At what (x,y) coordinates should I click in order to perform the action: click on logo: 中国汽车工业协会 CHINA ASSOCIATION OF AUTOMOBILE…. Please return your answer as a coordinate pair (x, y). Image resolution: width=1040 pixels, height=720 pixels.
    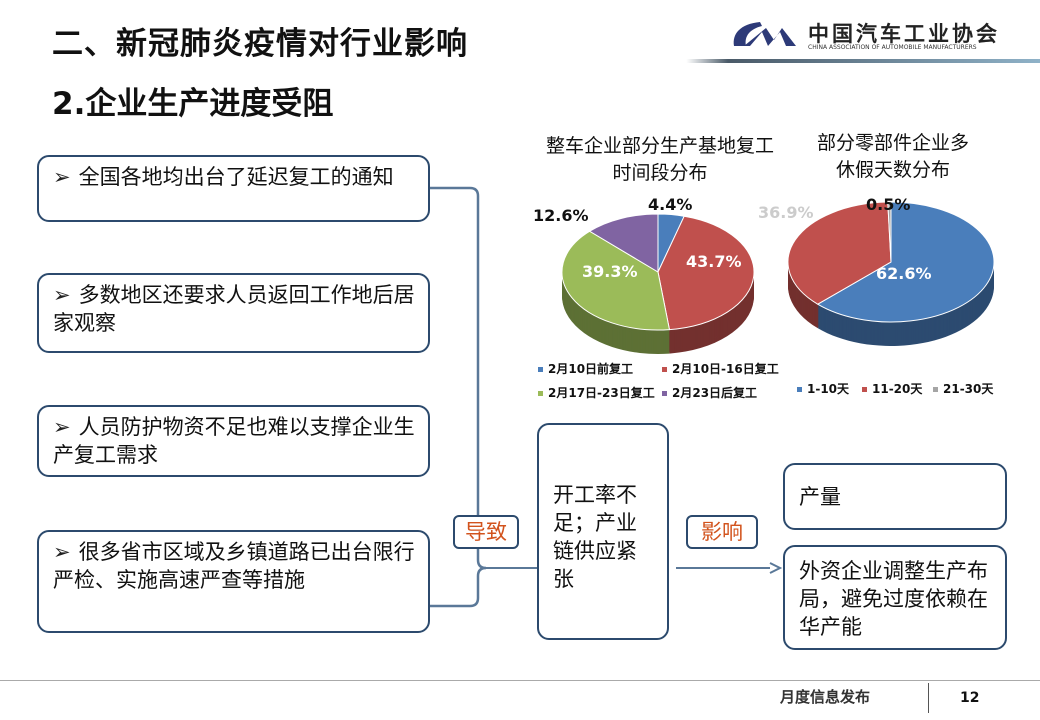
    Looking at the image, I should click on (870, 35).